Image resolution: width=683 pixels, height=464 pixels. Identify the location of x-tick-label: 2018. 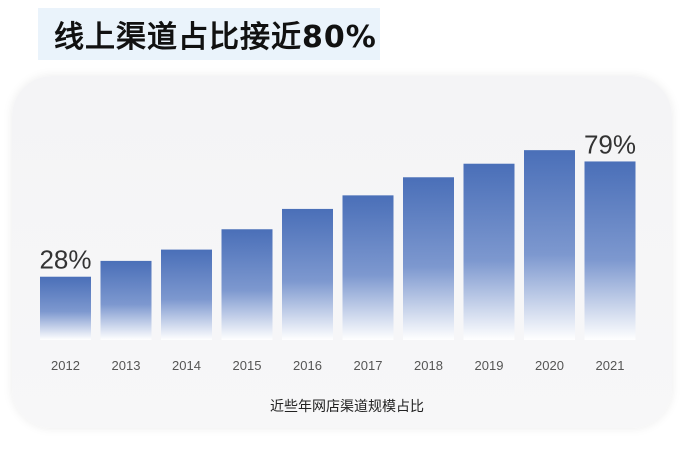
(428, 365).